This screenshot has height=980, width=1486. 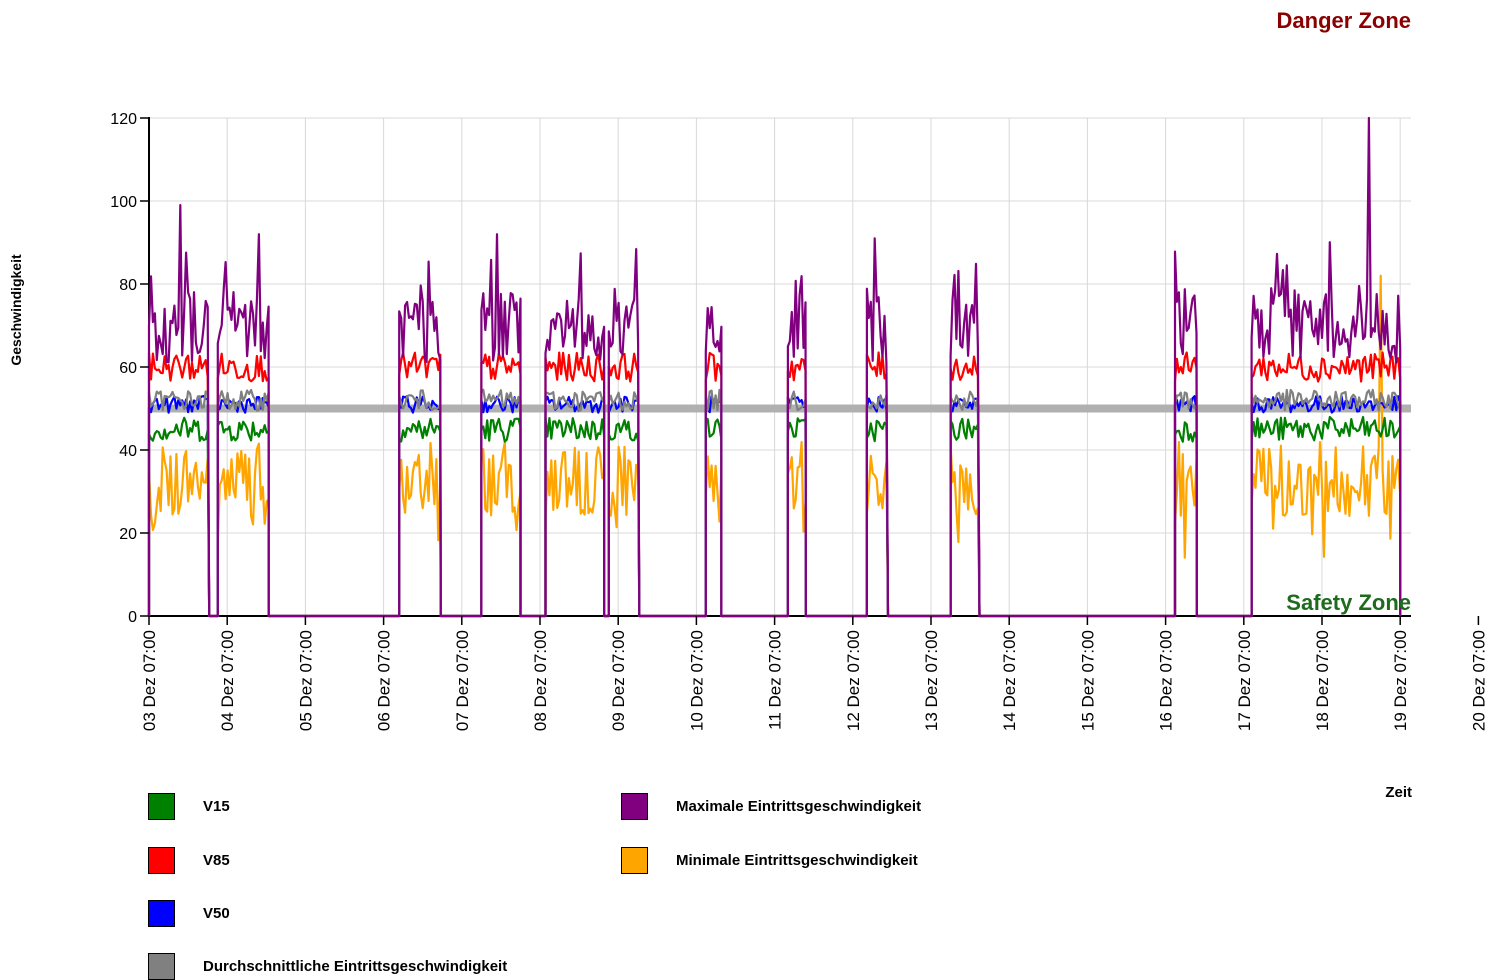 I want to click on x-tick-label: 06 Dez 07:00, so click(x=384, y=680).